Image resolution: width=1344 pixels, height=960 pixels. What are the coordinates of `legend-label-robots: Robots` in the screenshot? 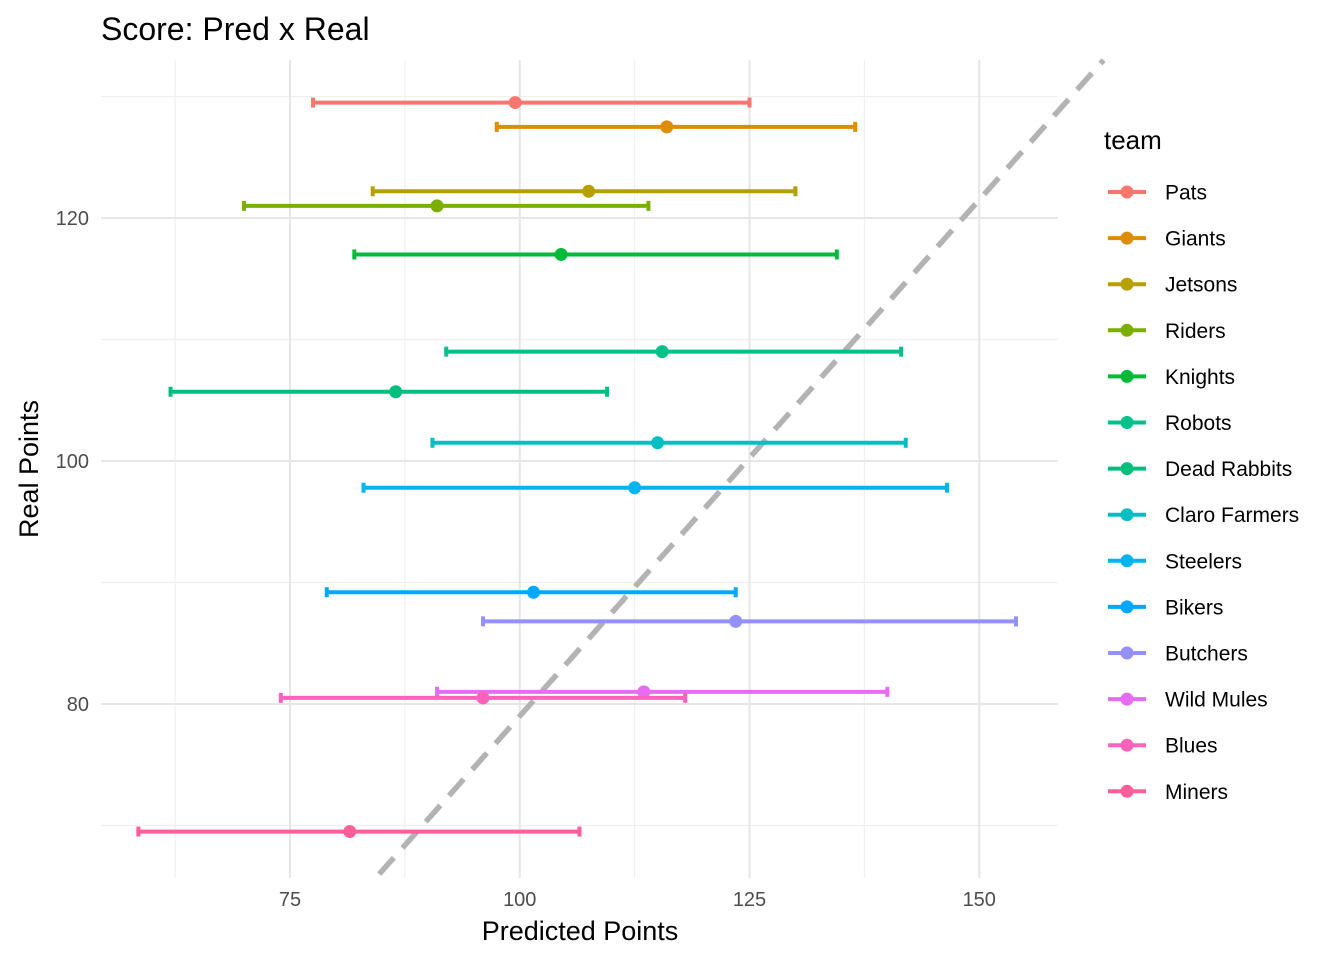 It's located at (1198, 423).